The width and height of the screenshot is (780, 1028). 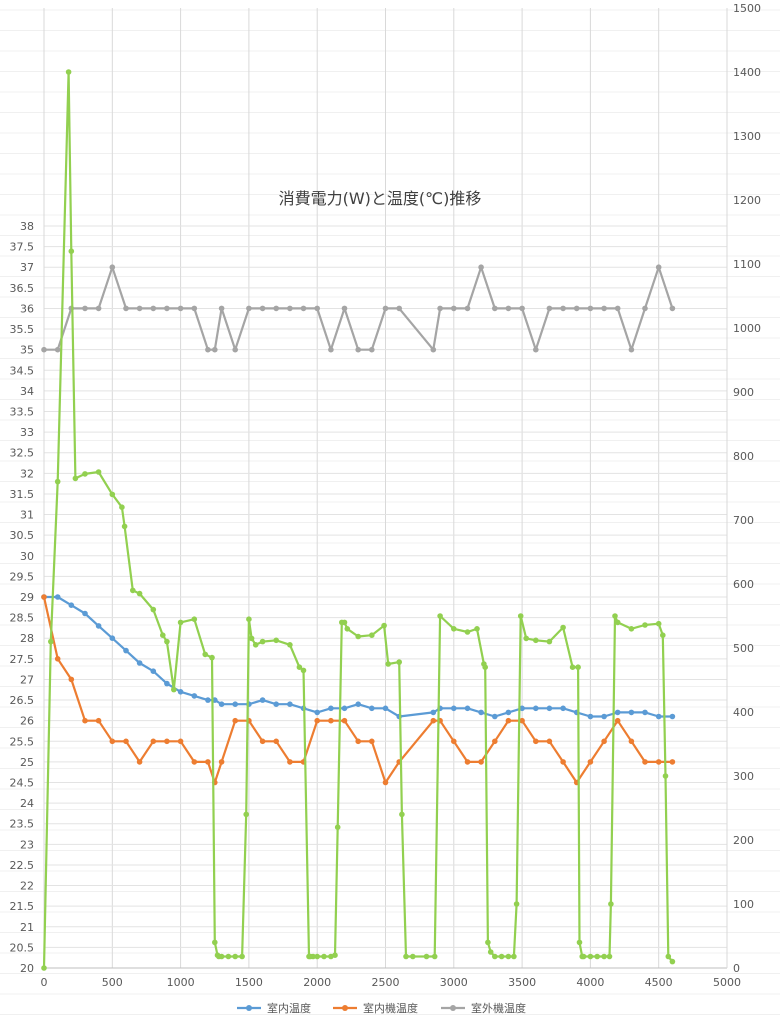 I want to click on legend-swatch-marker, so click(x=345, y=1008).